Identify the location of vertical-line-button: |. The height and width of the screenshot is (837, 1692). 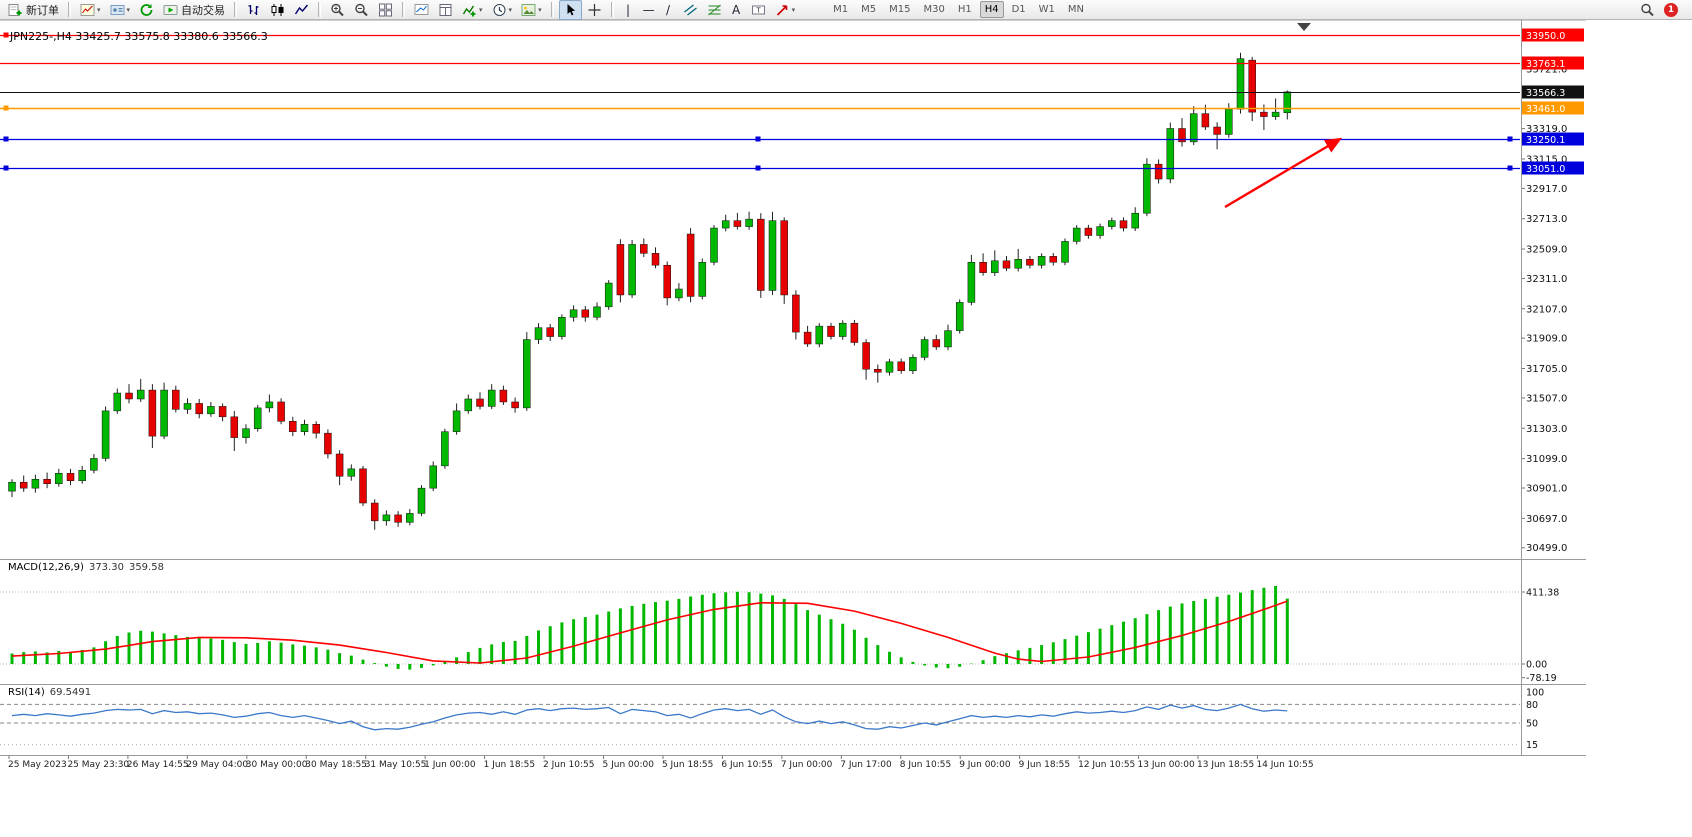
(628, 10).